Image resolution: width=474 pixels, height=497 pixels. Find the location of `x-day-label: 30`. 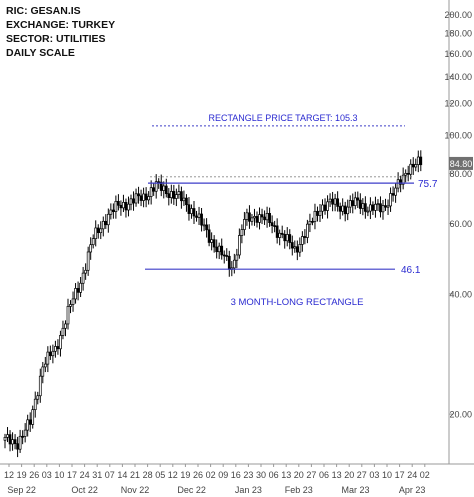

x-day-label: 30 is located at coordinates (261, 475).